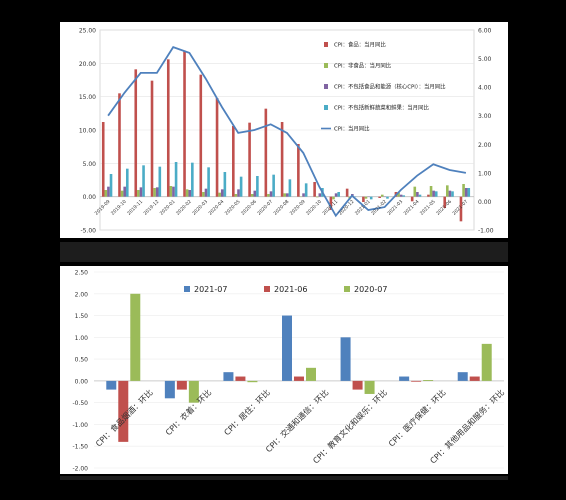 Image resolution: width=566 pixels, height=500 pixels. Describe the element at coordinates (485, 59) in the screenshot. I see `y-right-tick-label: 5.00` at that location.